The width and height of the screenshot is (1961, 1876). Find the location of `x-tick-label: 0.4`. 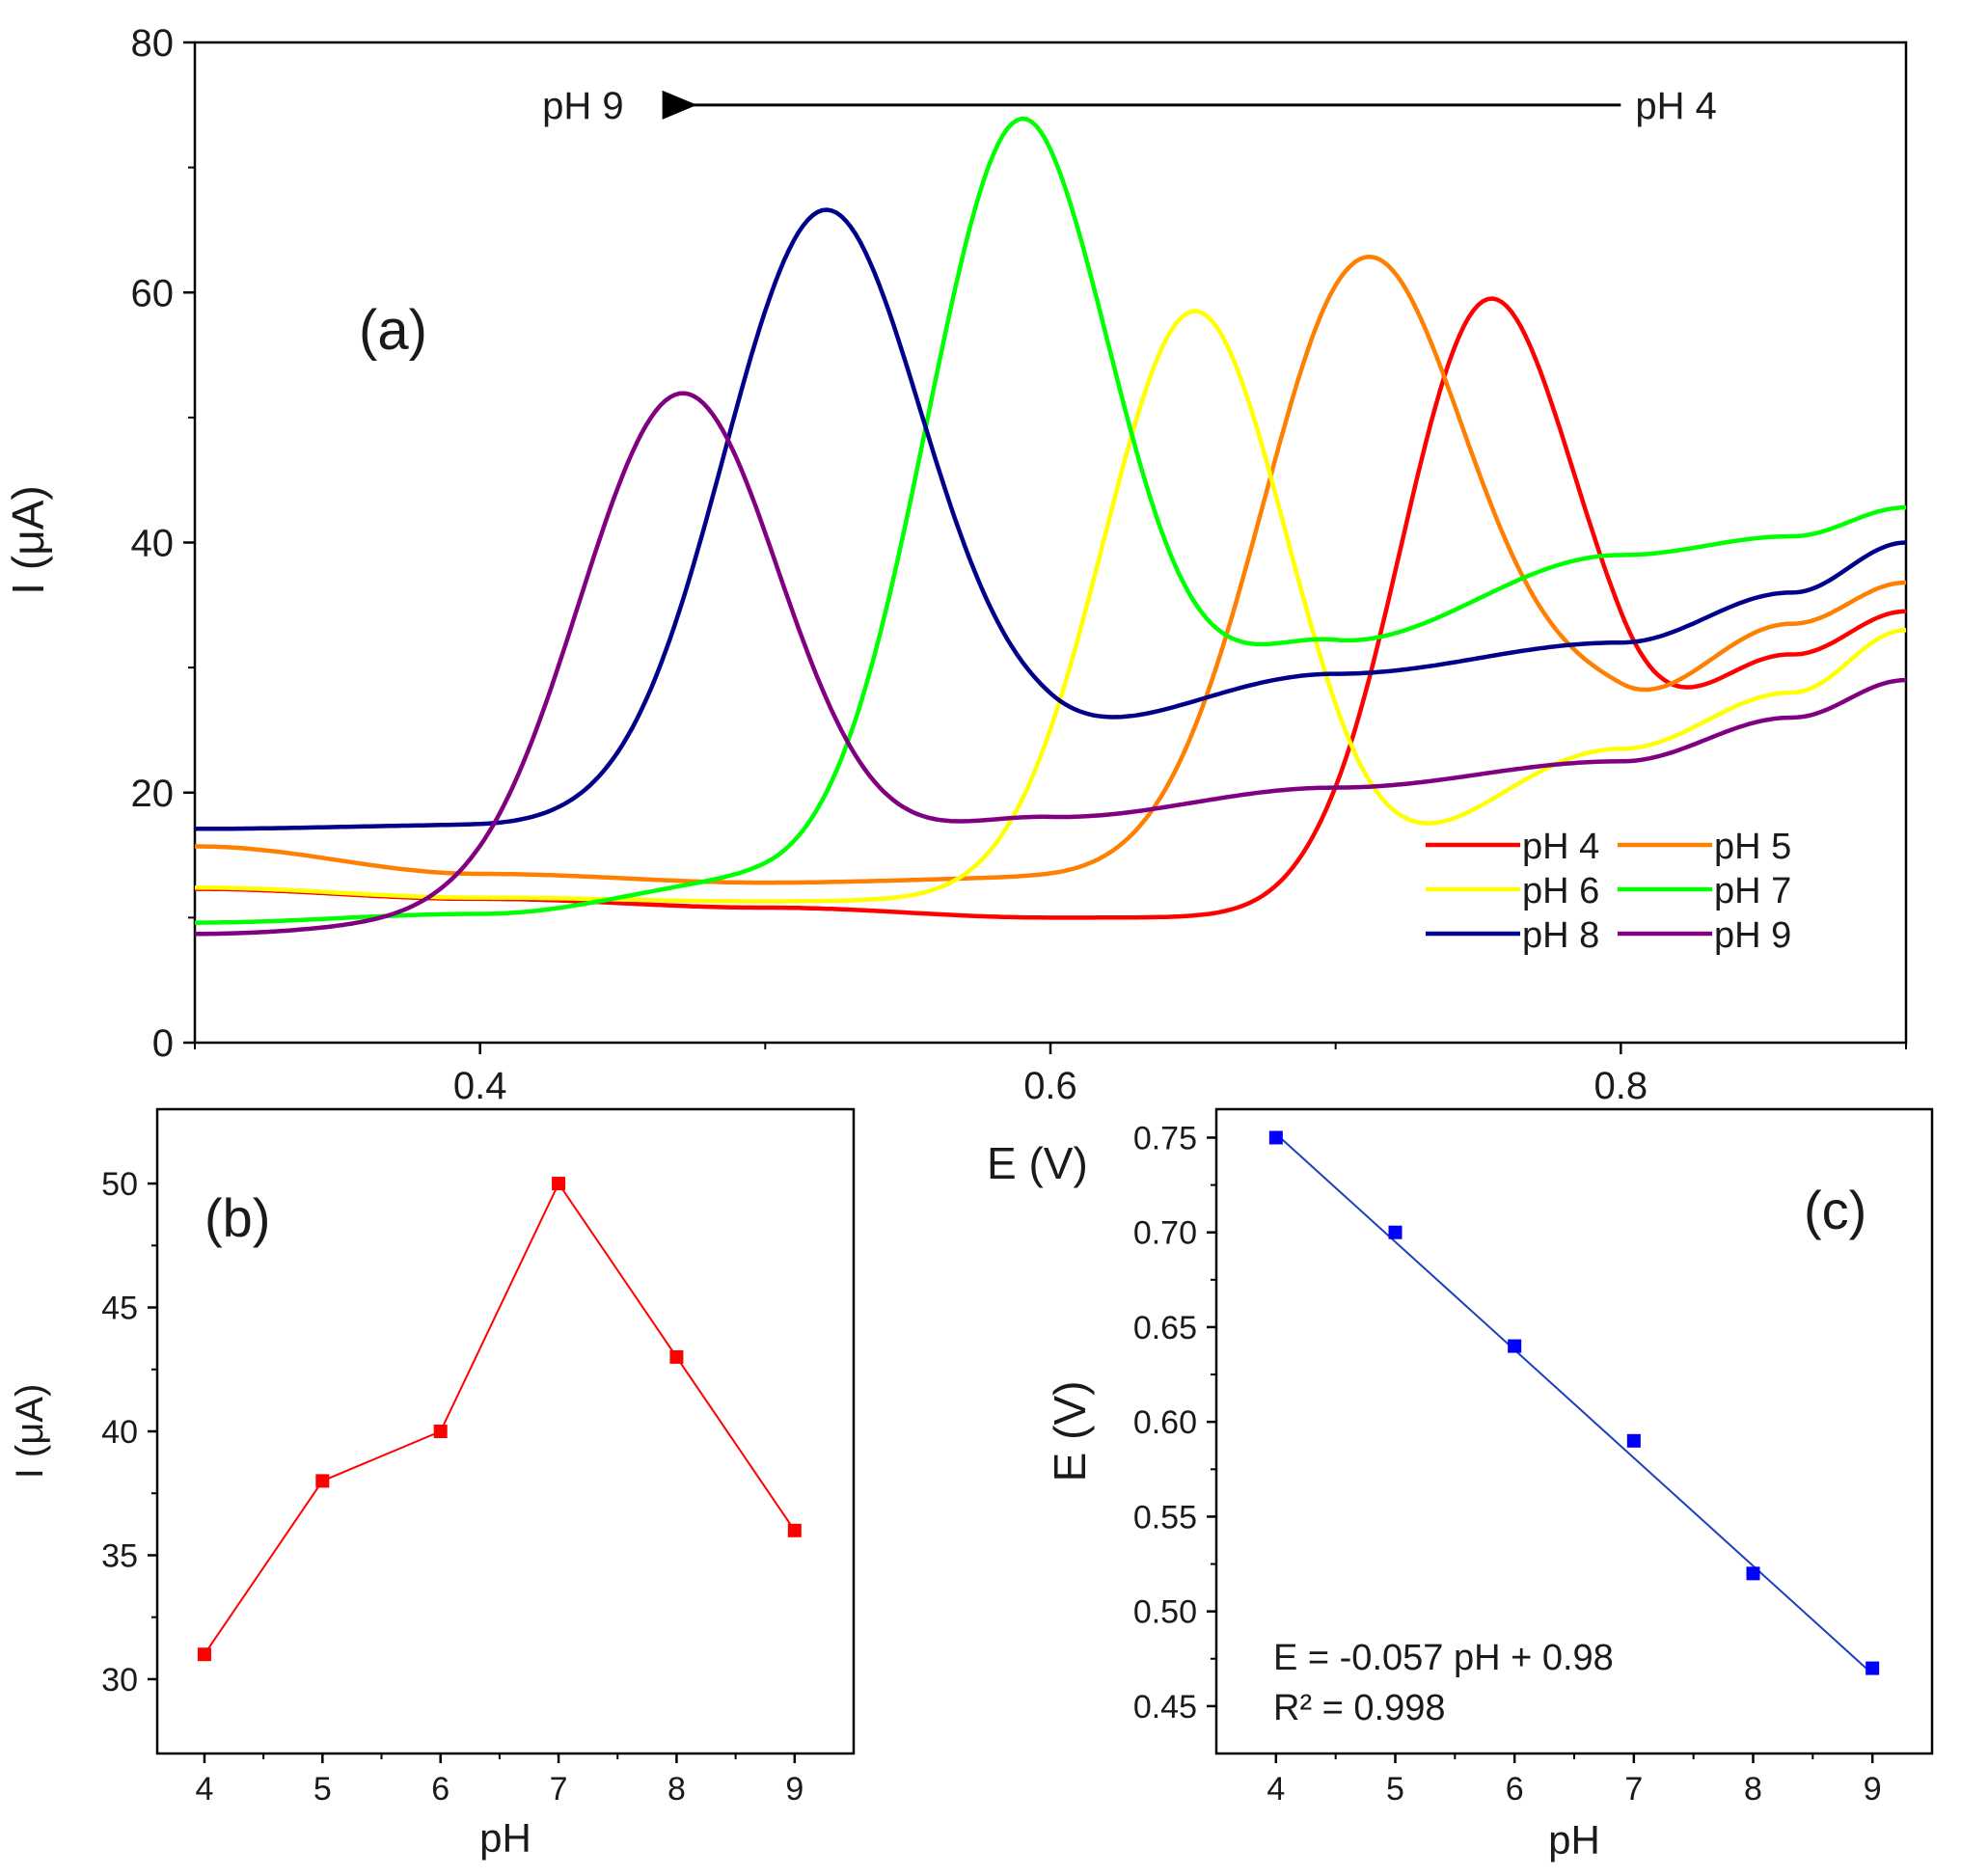

x-tick-label: 0.4 is located at coordinates (480, 1086).